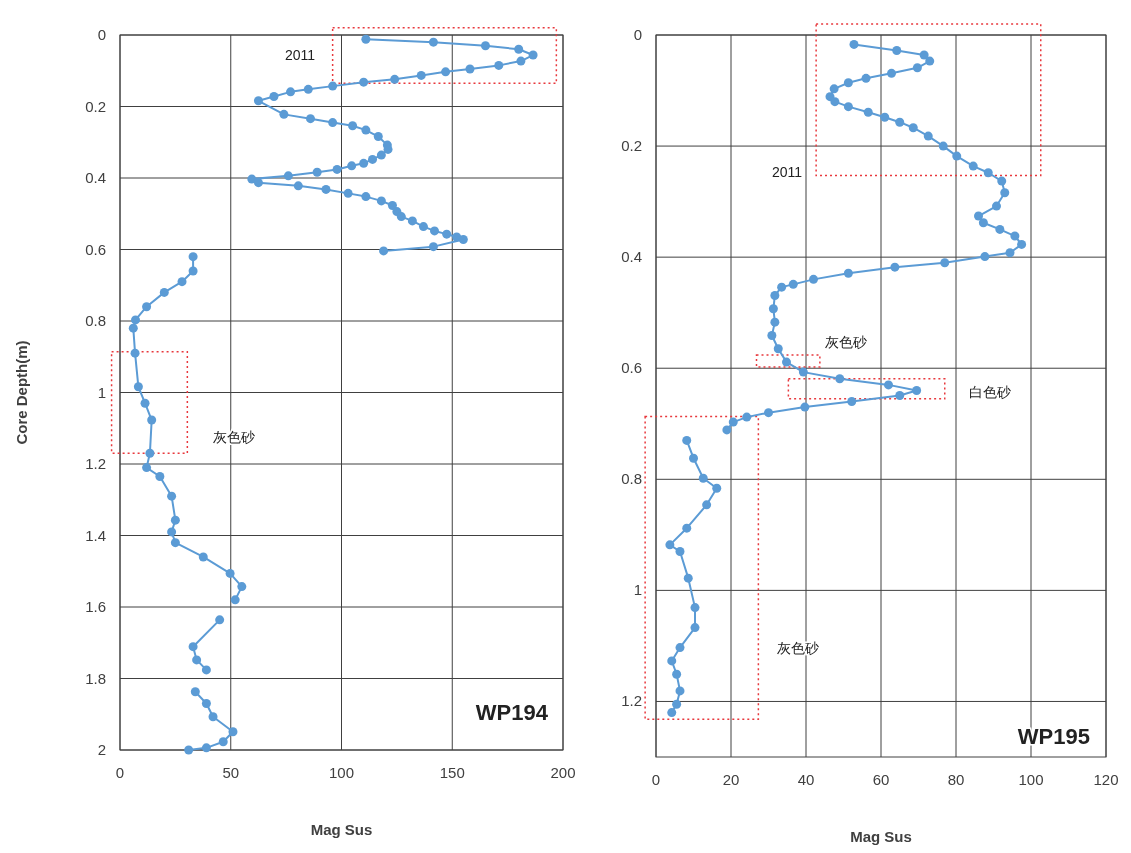 Image resolution: width=1131 pixels, height=853 pixels. Describe the element at coordinates (990, 392) in the screenshot. I see `annotation: 白色砂` at that location.